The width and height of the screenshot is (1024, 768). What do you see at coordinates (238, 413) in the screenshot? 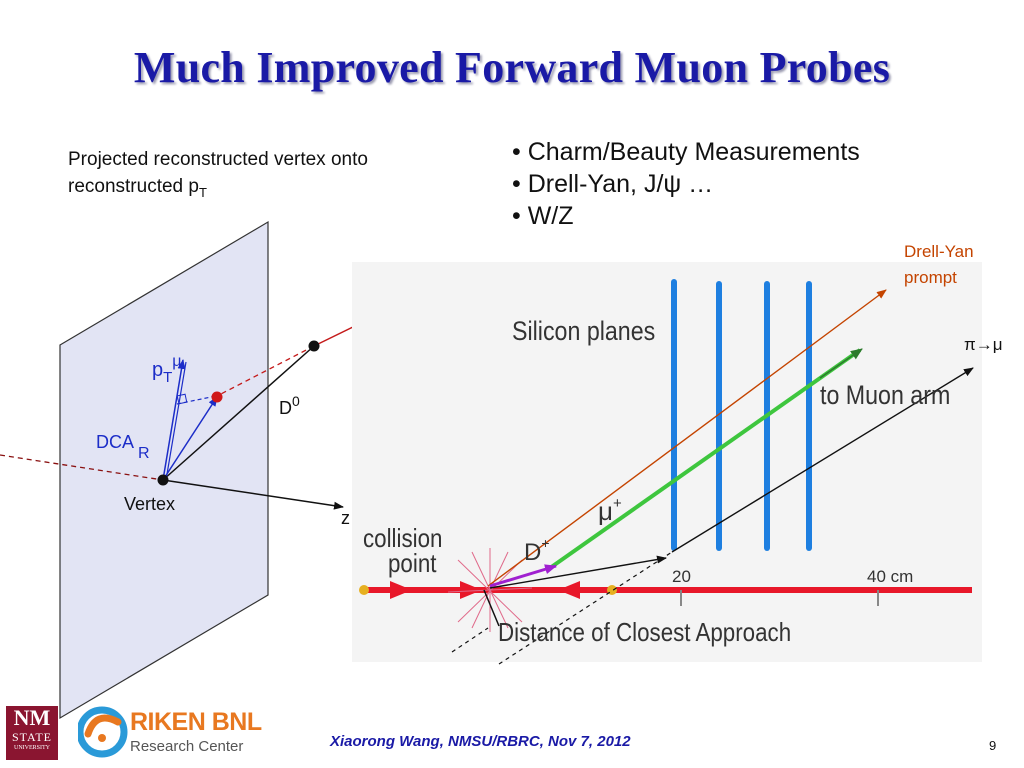
I see `d0-flight-line` at bounding box center [238, 413].